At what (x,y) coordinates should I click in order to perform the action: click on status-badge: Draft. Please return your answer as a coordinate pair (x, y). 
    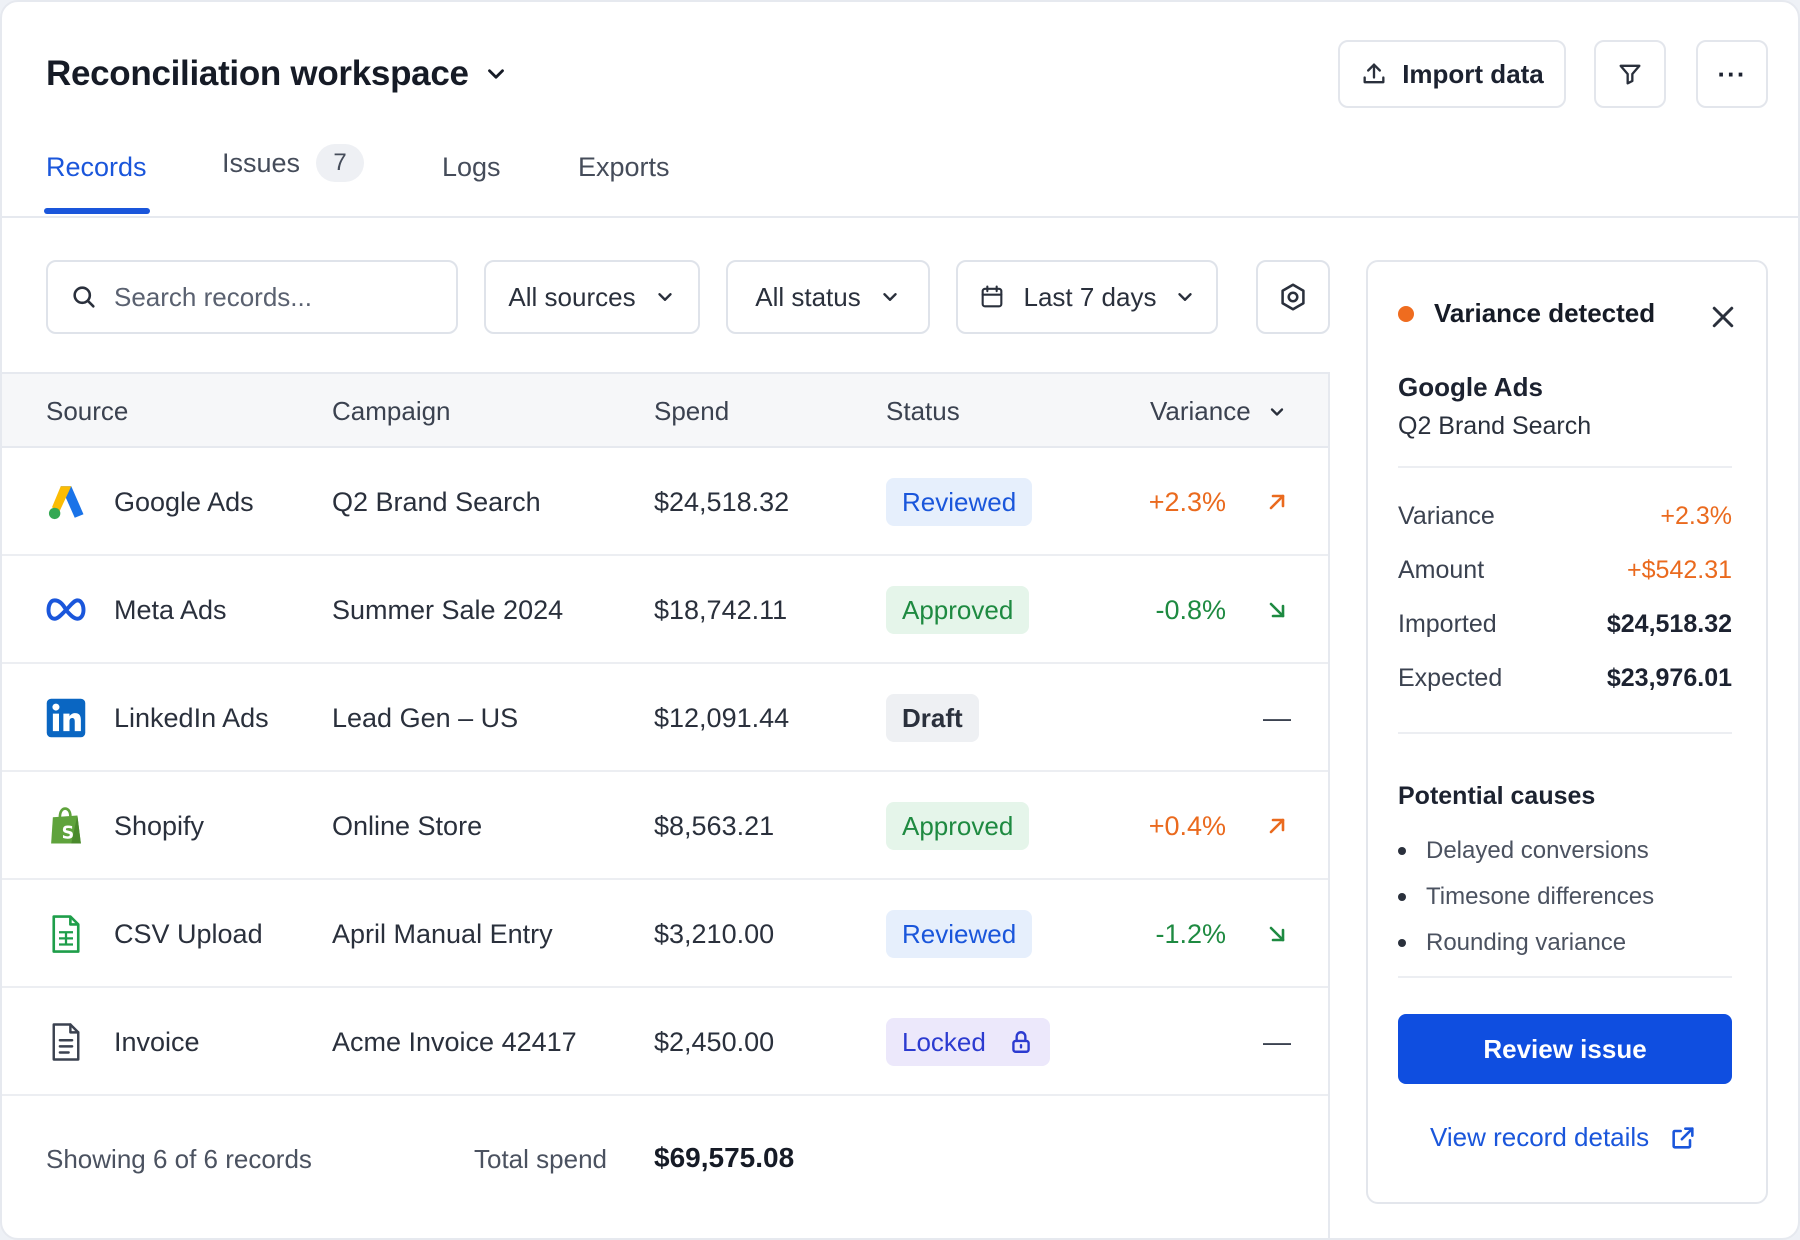
    Looking at the image, I should click on (932, 718).